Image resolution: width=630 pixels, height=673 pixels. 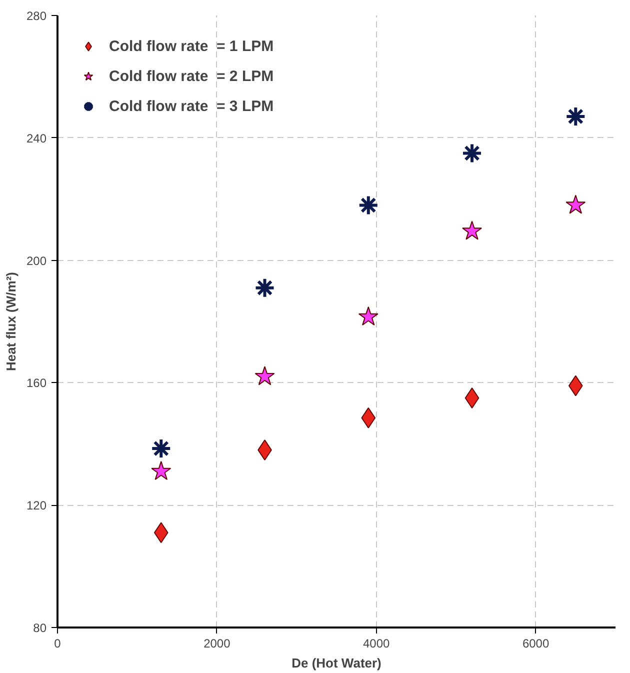 I want to click on x-tick-label: 4000, so click(x=376, y=643).